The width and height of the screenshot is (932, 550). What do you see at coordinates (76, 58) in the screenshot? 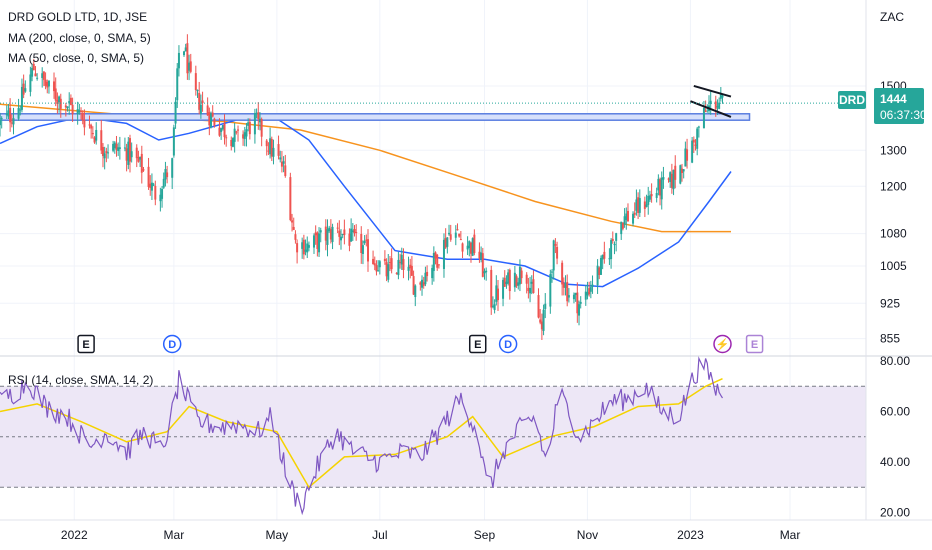
I see `ma50-legend: MA (50, close, 0, SMA, 5)` at bounding box center [76, 58].